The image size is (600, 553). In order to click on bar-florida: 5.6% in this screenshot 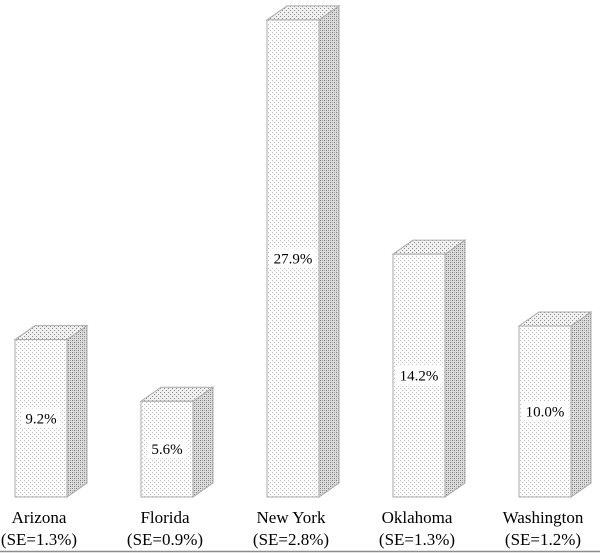, I will do `click(177, 442)`.